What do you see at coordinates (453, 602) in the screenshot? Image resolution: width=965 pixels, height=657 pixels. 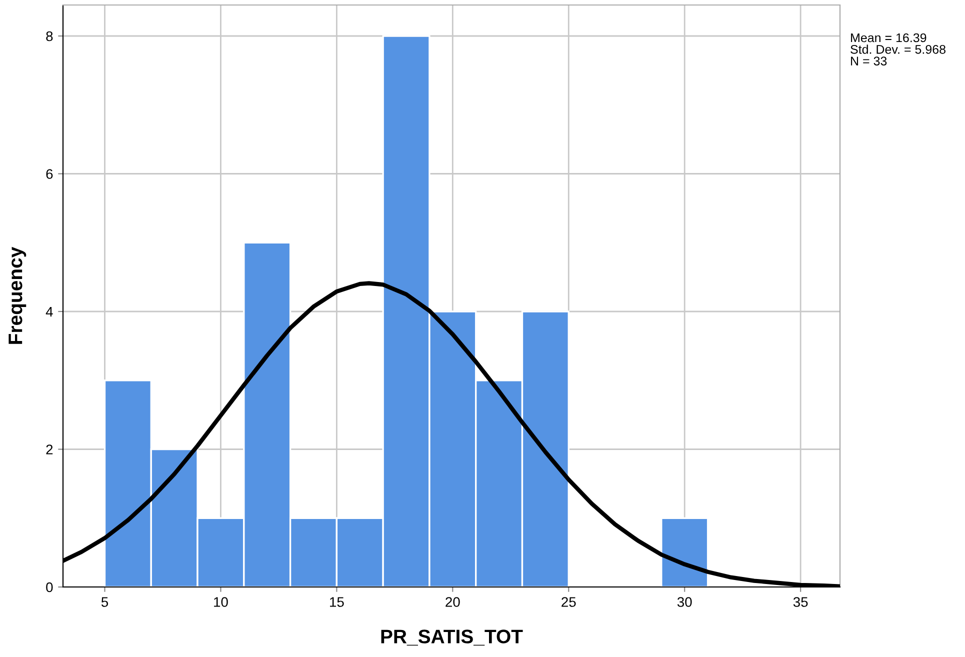 I see `x-tick-label: 20` at bounding box center [453, 602].